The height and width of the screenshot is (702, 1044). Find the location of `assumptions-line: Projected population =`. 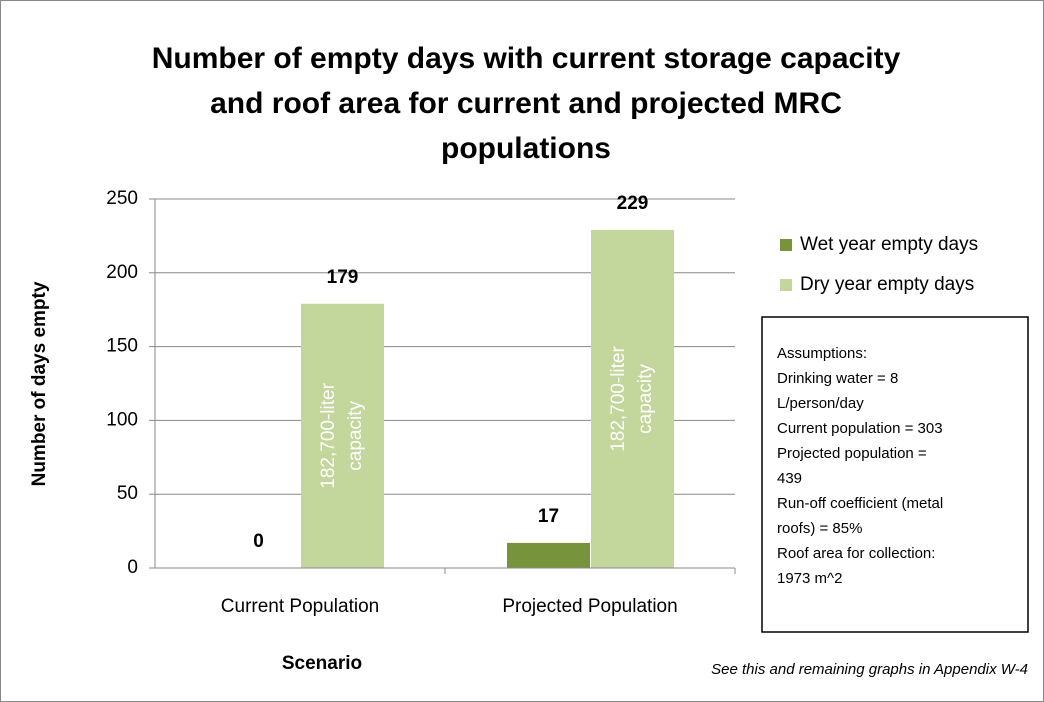

assumptions-line: Projected population = is located at coordinates (852, 453).